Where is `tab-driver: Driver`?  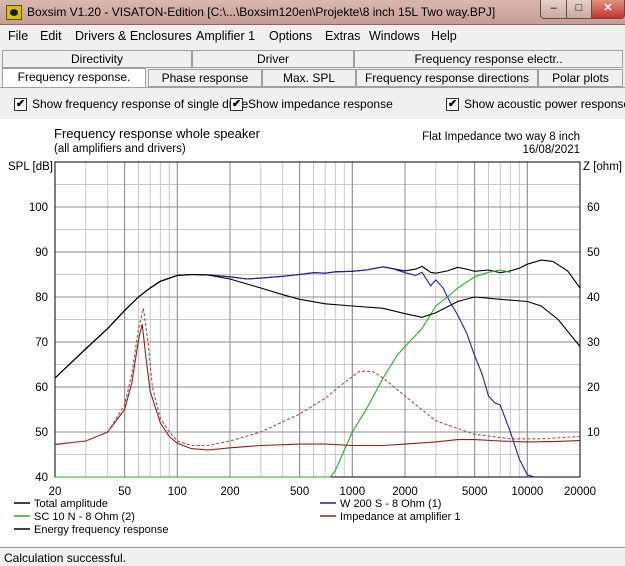 tab-driver: Driver is located at coordinates (273, 59).